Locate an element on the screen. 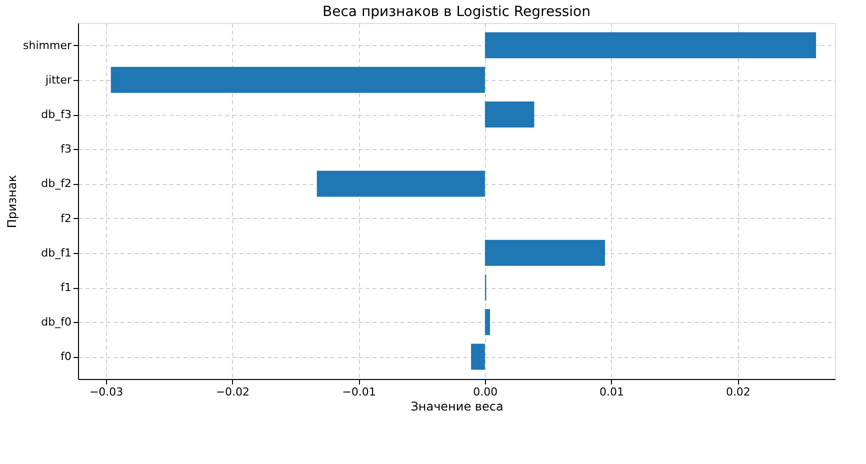 This screenshot has height=464, width=866. x-axis-title: Значение веса is located at coordinates (457, 407).